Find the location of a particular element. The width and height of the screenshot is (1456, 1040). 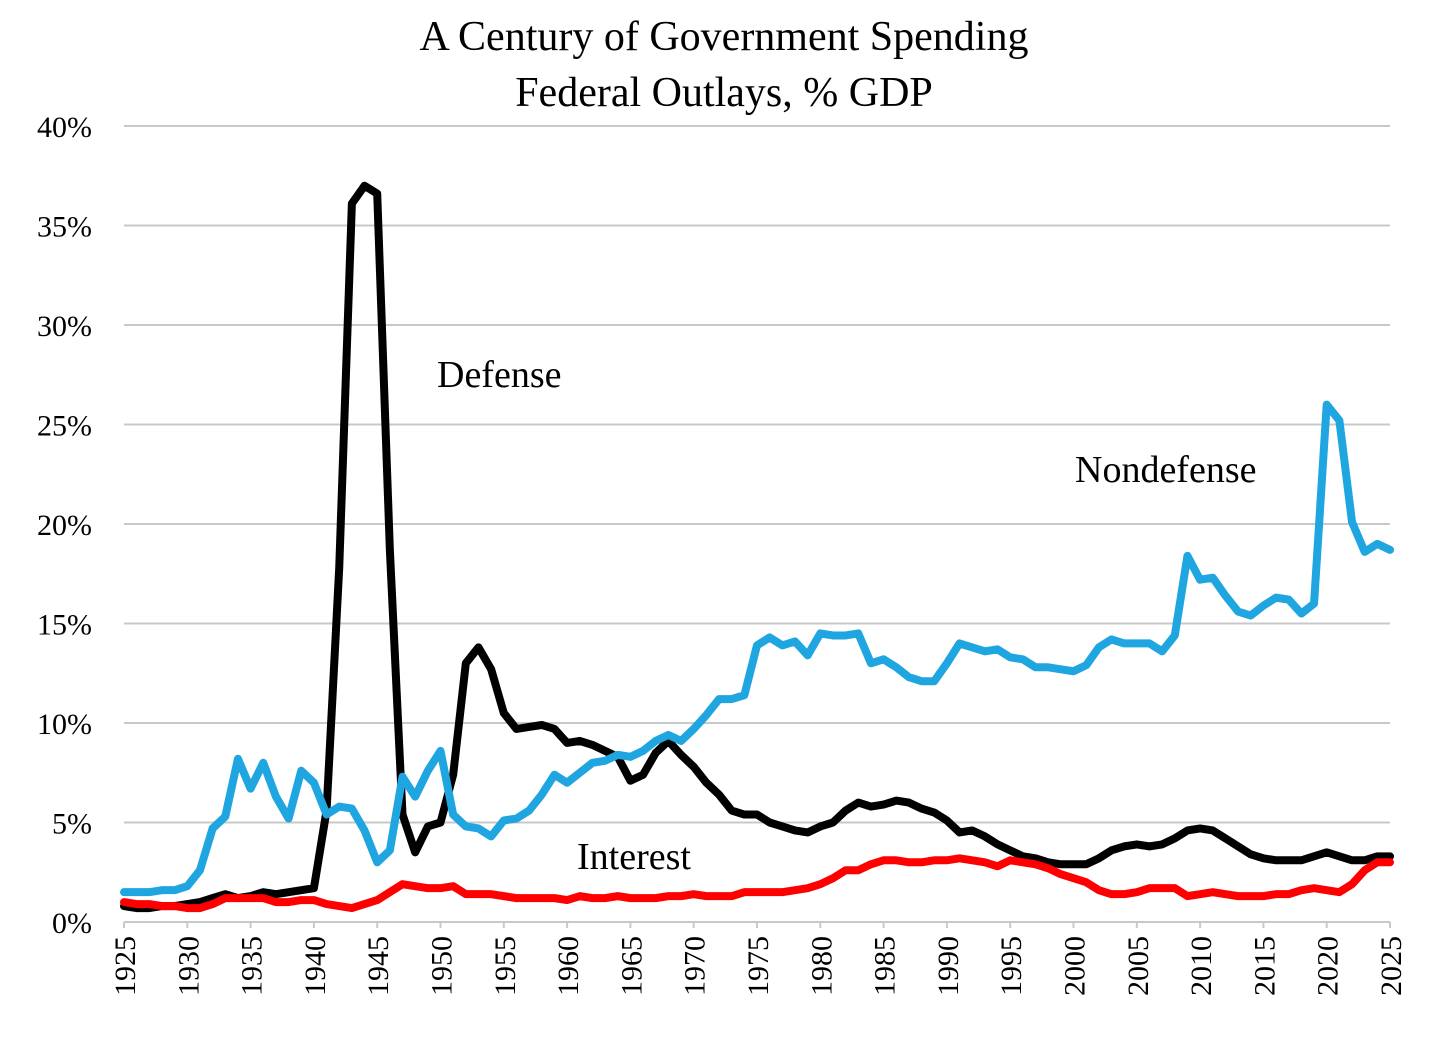

y-tick-label: 25% is located at coordinates (64, 426).